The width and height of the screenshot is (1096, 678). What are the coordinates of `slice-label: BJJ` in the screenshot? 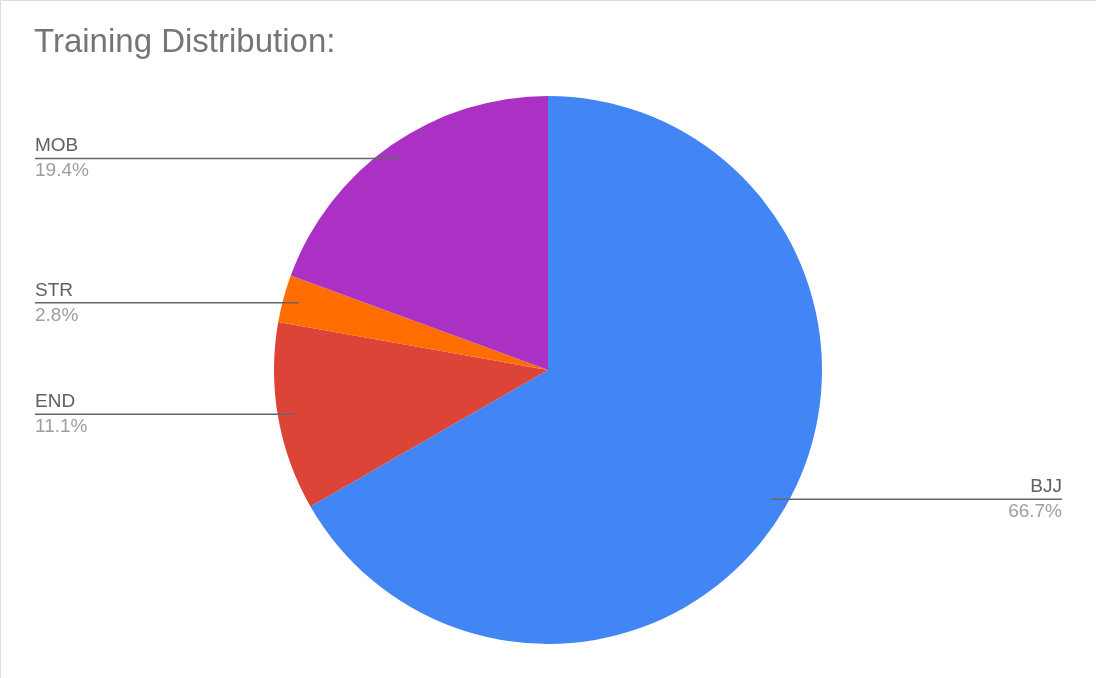 It's located at (1046, 486).